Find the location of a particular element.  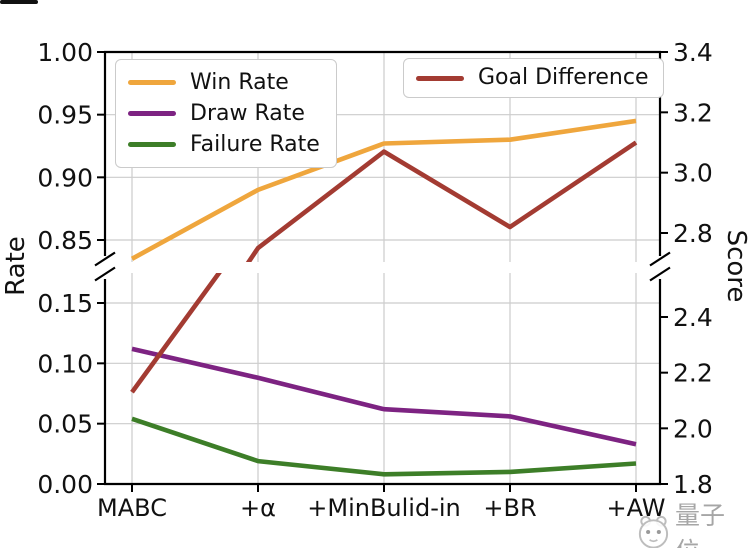

watermark: 量子位 is located at coordinates (691, 522).